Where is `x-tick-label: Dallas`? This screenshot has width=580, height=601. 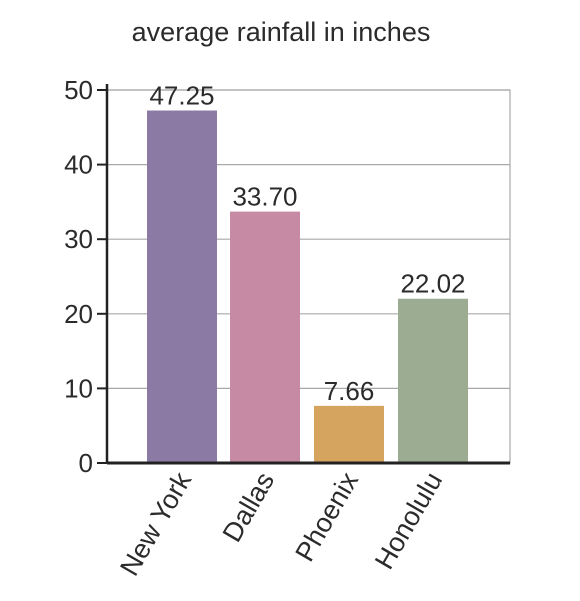
x-tick-label: Dallas is located at coordinates (248, 507).